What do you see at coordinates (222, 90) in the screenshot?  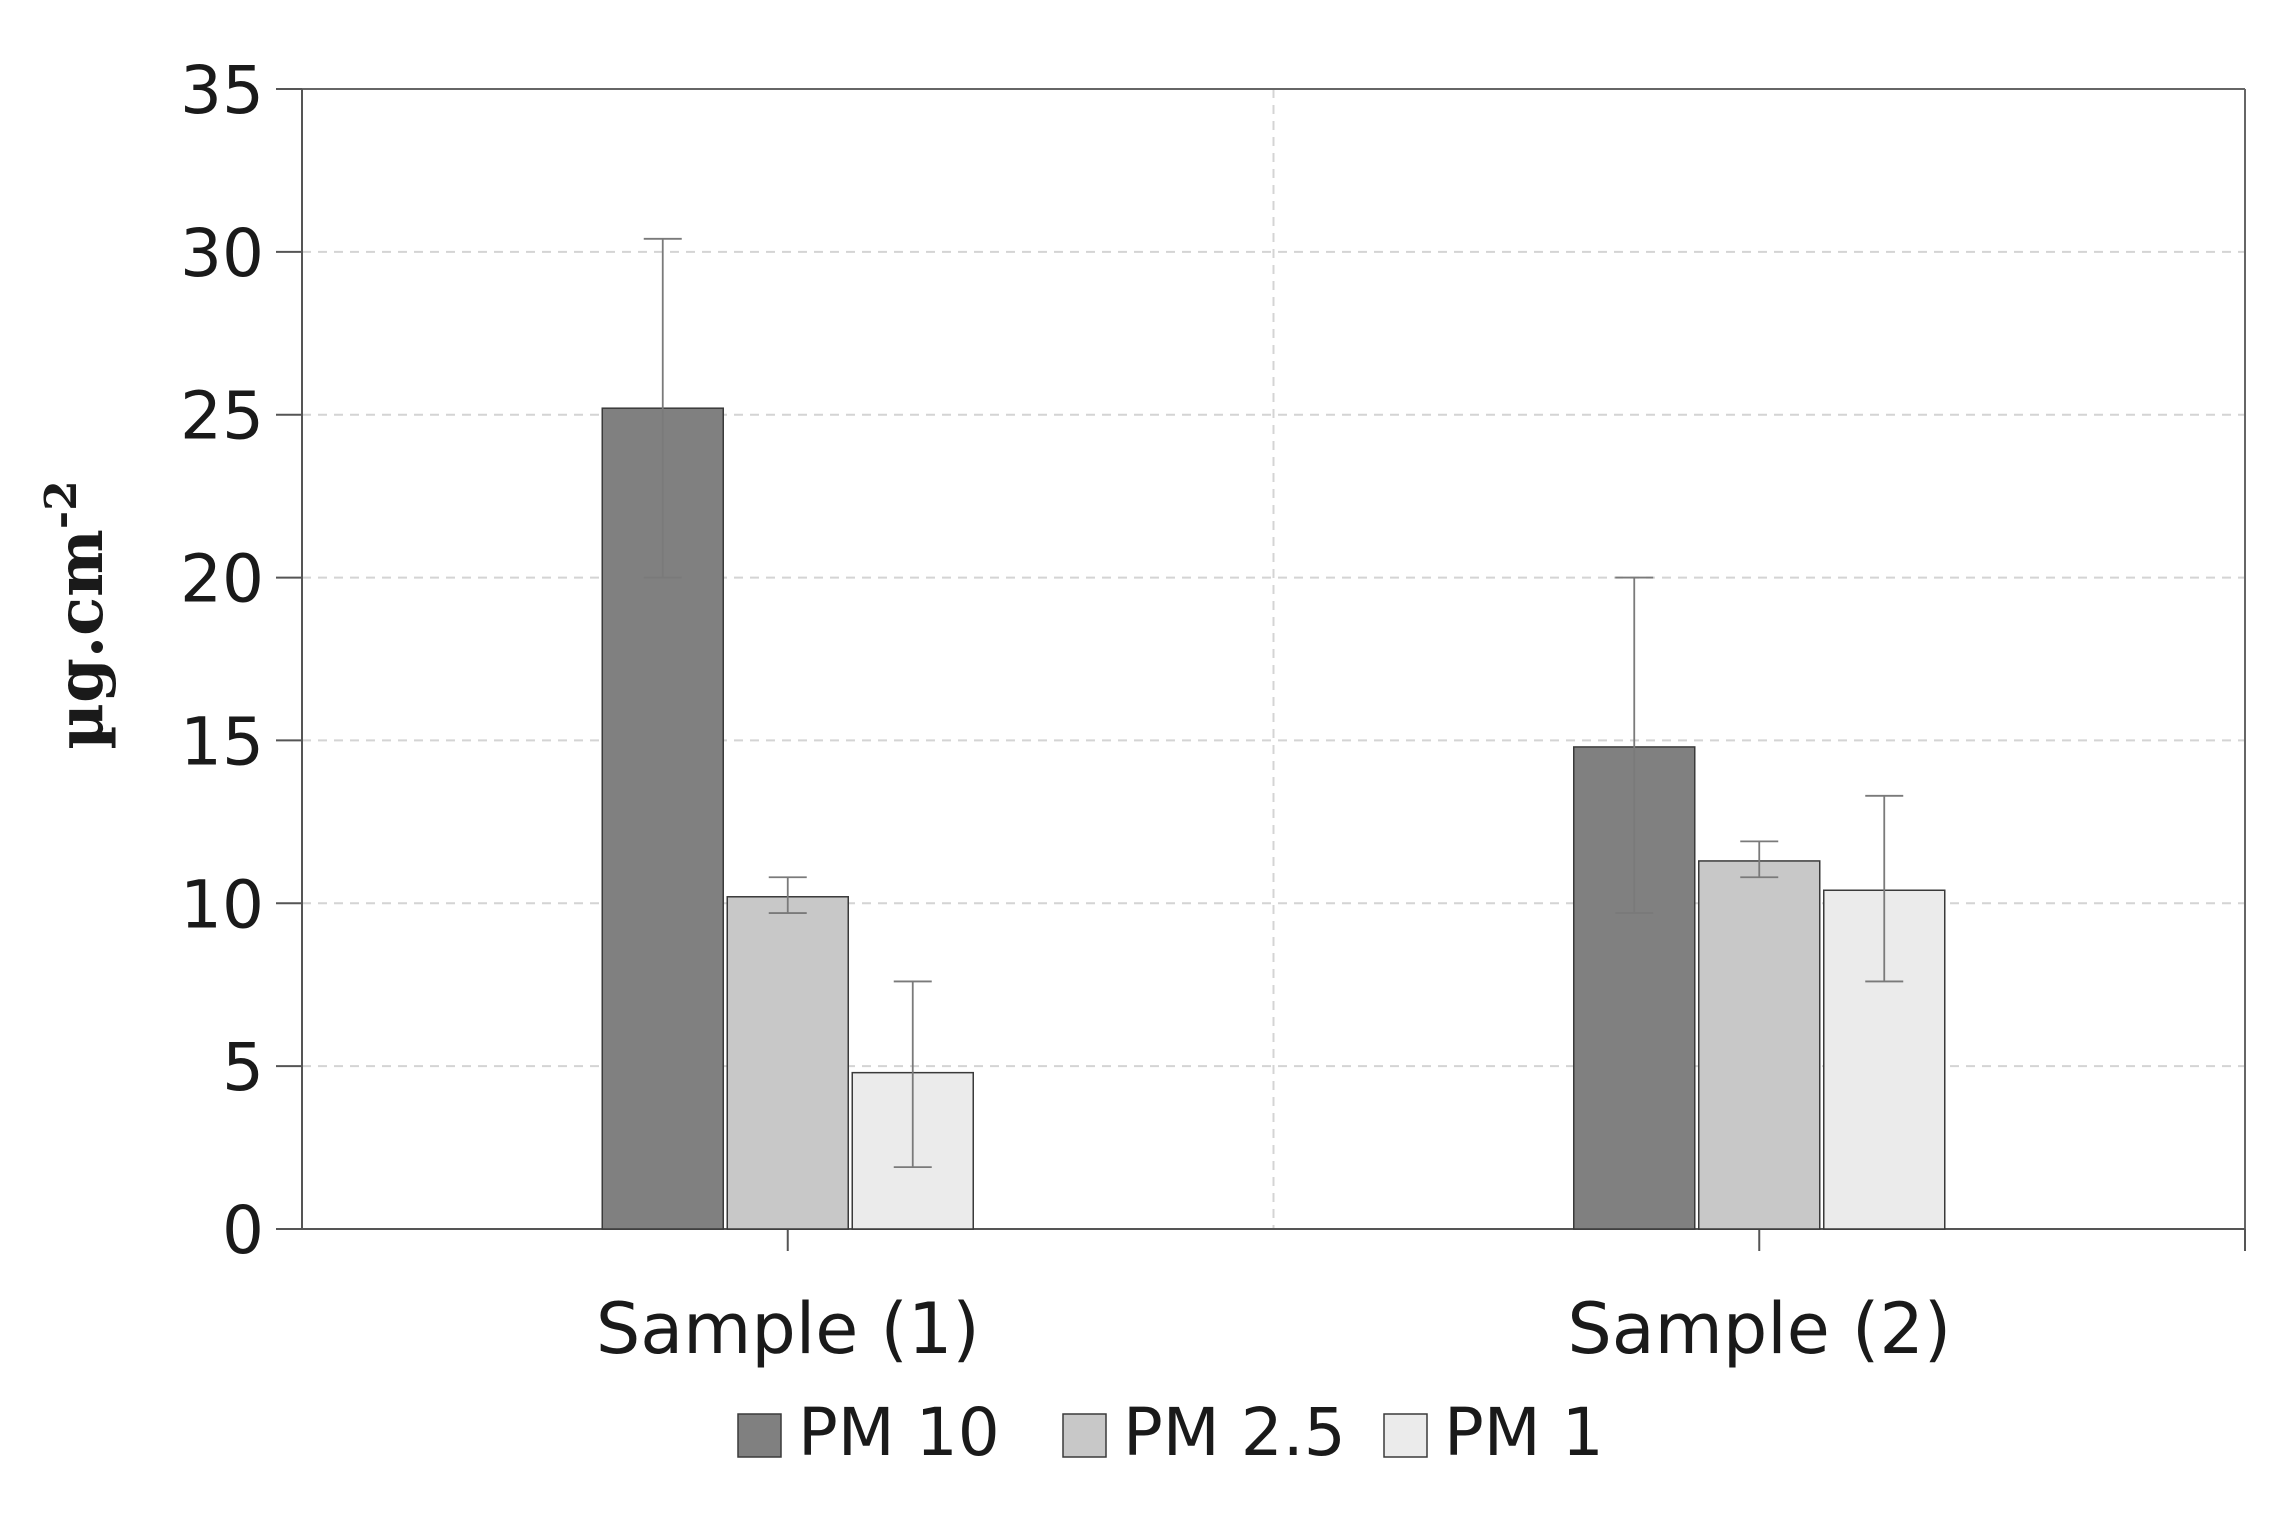 I see `y-tick-label-35: 35` at bounding box center [222, 90].